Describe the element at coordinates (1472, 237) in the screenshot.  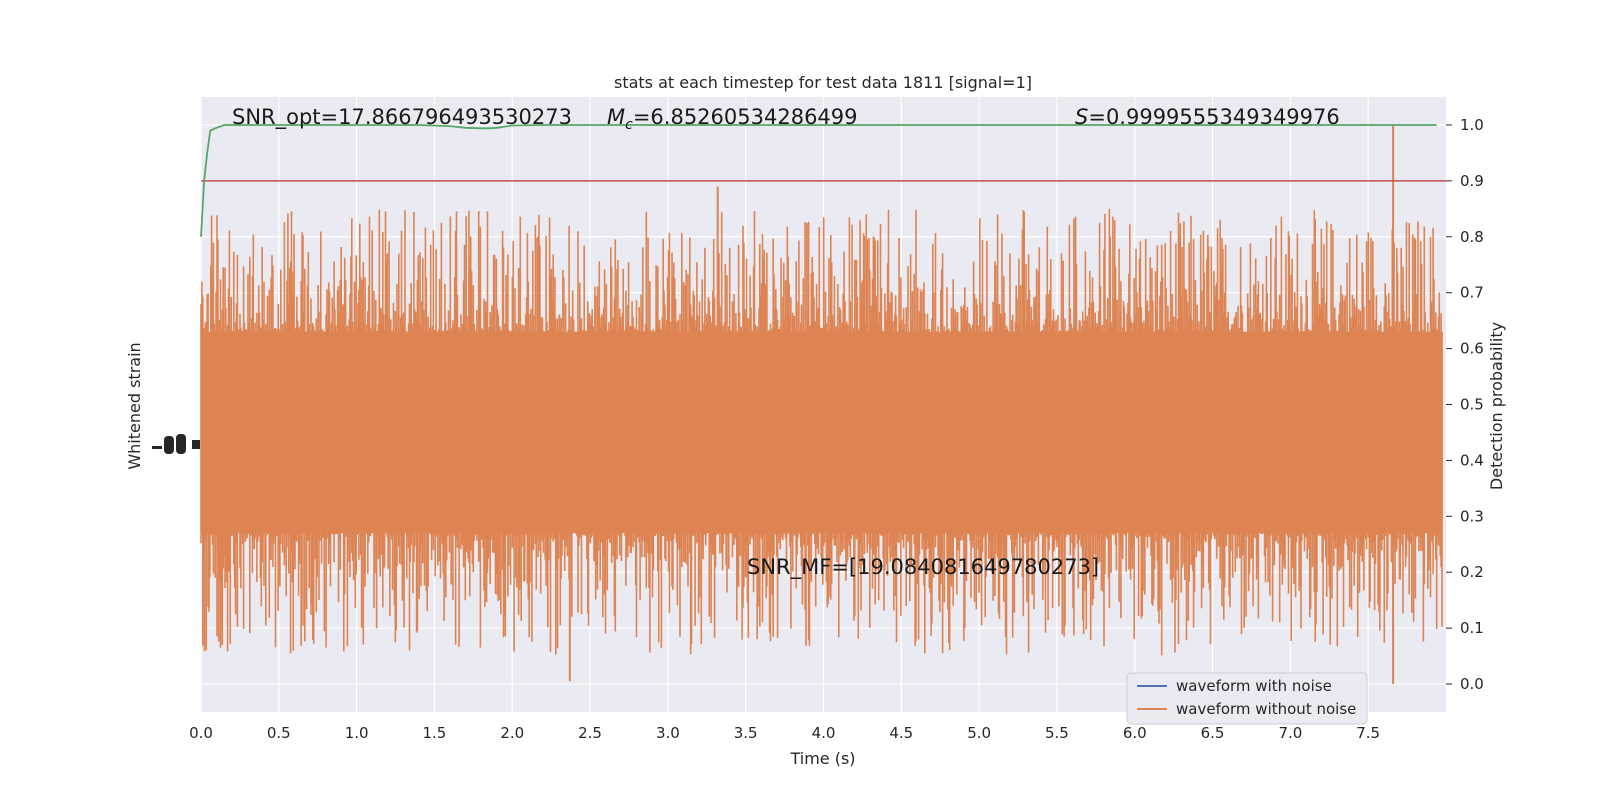
I see `y-tick-label: 0.8` at that location.